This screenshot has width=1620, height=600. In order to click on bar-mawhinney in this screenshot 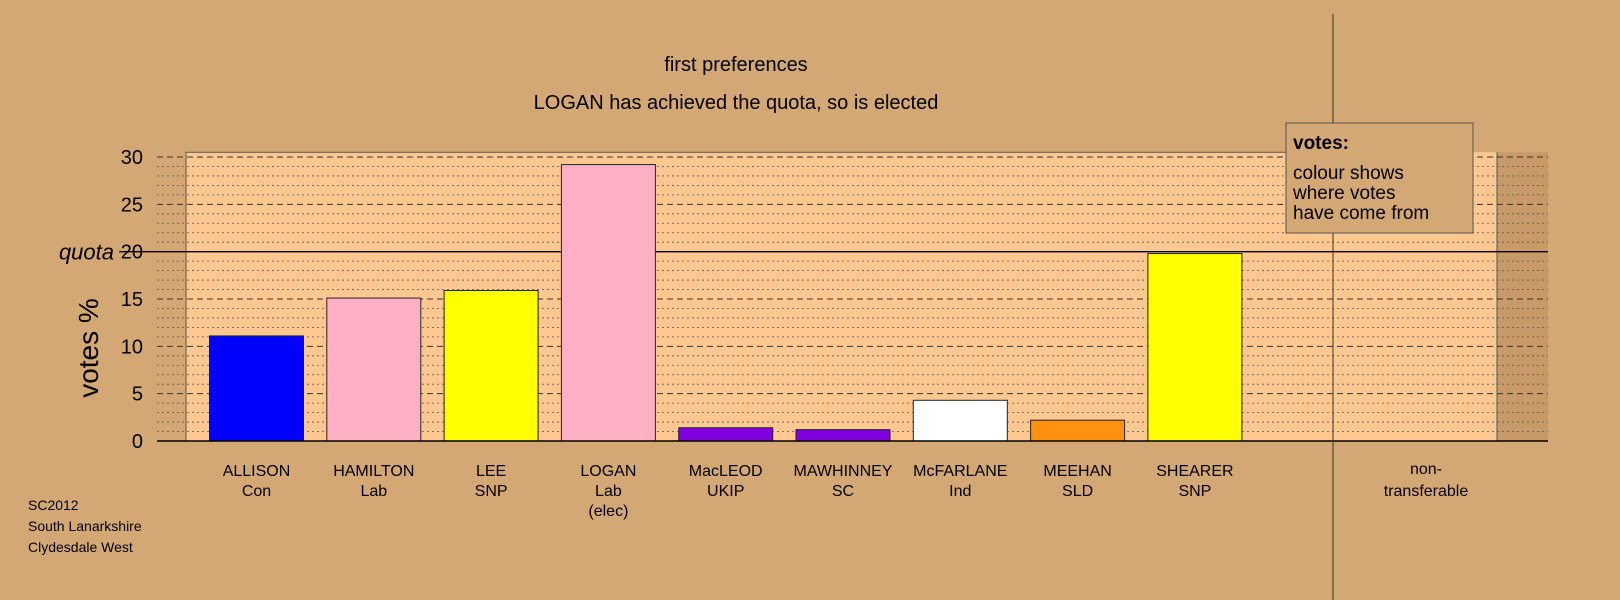, I will do `click(843, 435)`.